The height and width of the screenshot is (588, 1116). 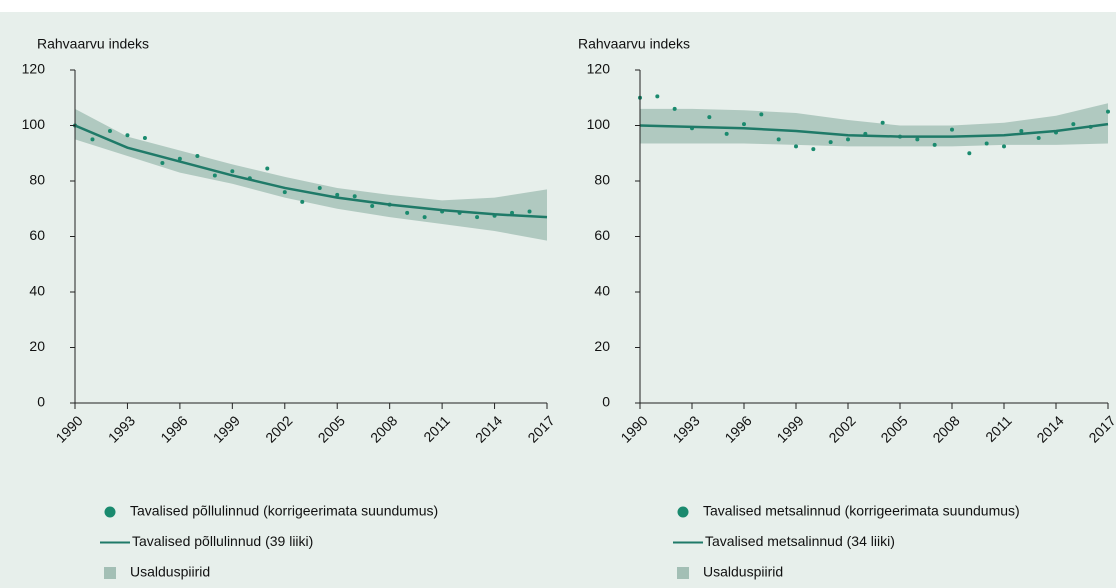 What do you see at coordinates (222, 541) in the screenshot?
I see `legend-label: Tavalised põllulinnud (39 liiki)` at bounding box center [222, 541].